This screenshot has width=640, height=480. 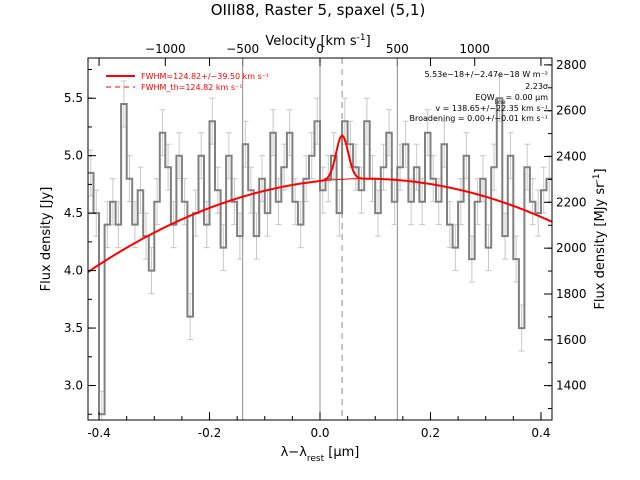 I want to click on top-axis-label: Velocity [km s-1], so click(x=317, y=41).